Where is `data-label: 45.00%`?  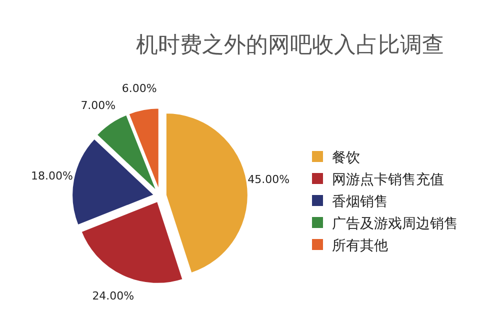
data-label: 45.00% is located at coordinates (269, 179).